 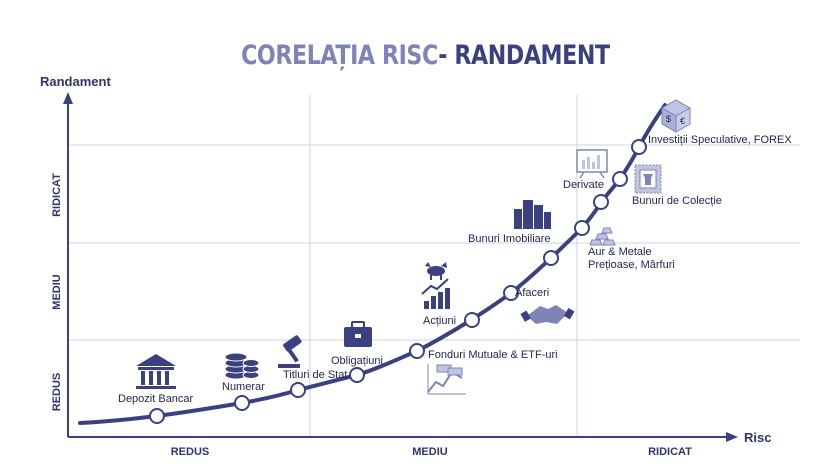 I want to click on x-level-medium: MEDIU, so click(x=430, y=452).